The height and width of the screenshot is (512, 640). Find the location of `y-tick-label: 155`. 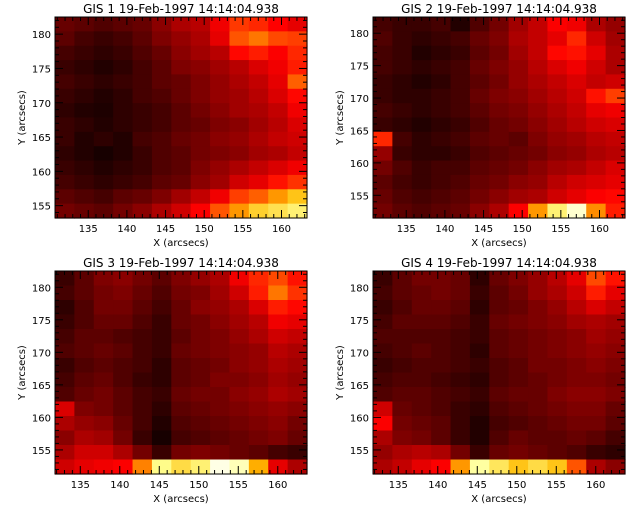

y-tick-label: 155 is located at coordinates (359, 451).